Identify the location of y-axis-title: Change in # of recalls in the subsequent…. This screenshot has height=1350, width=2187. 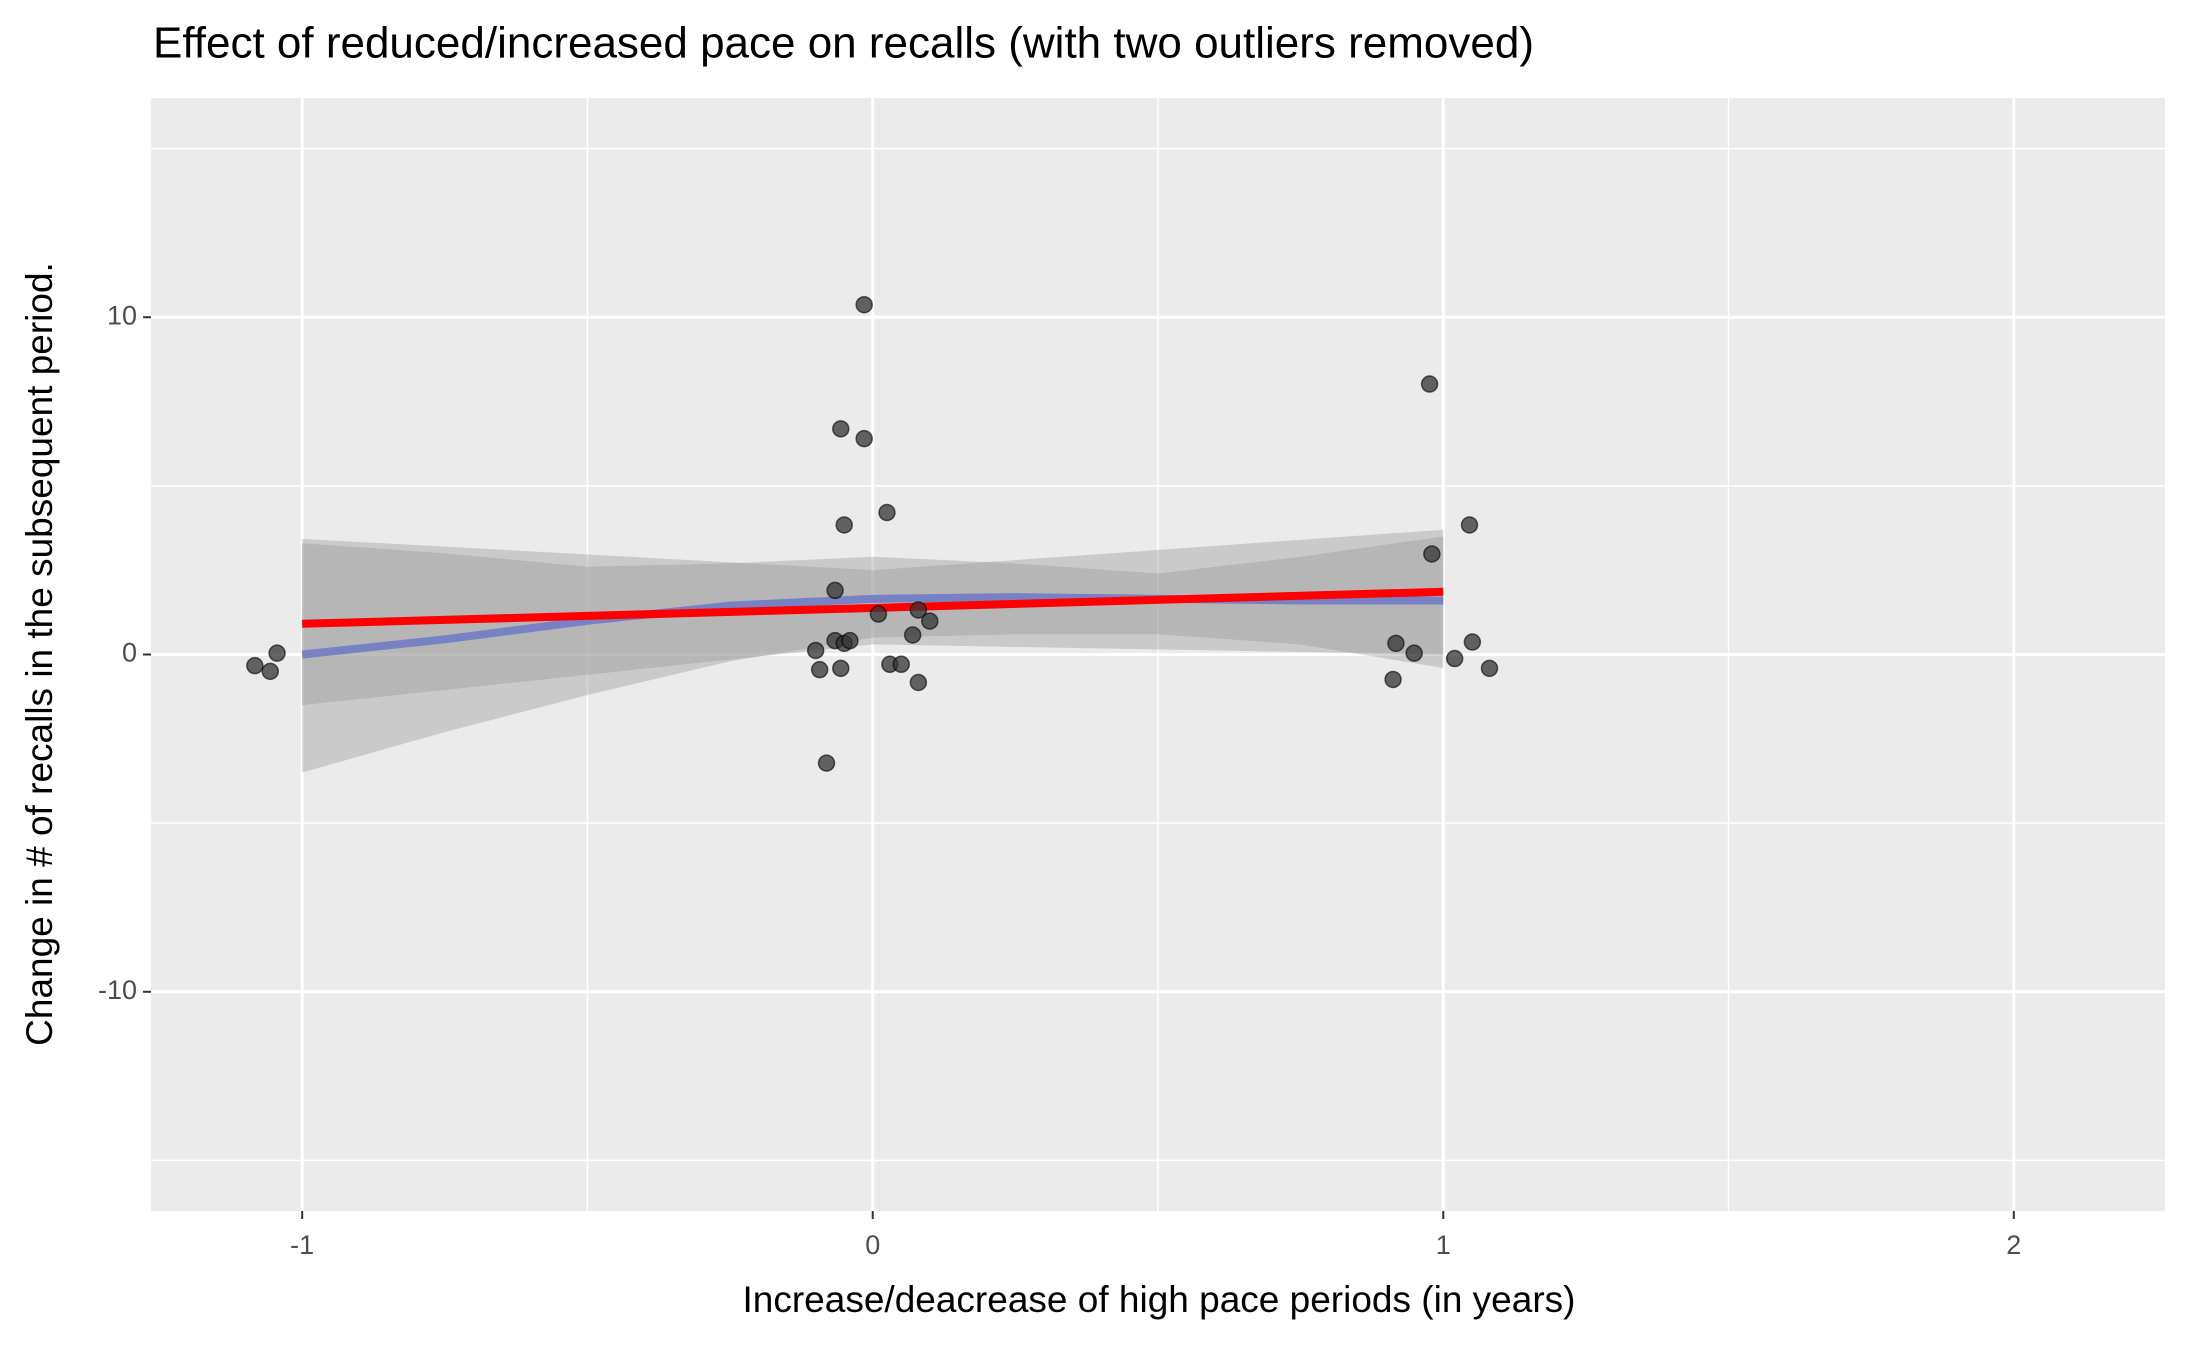
(39, 654).